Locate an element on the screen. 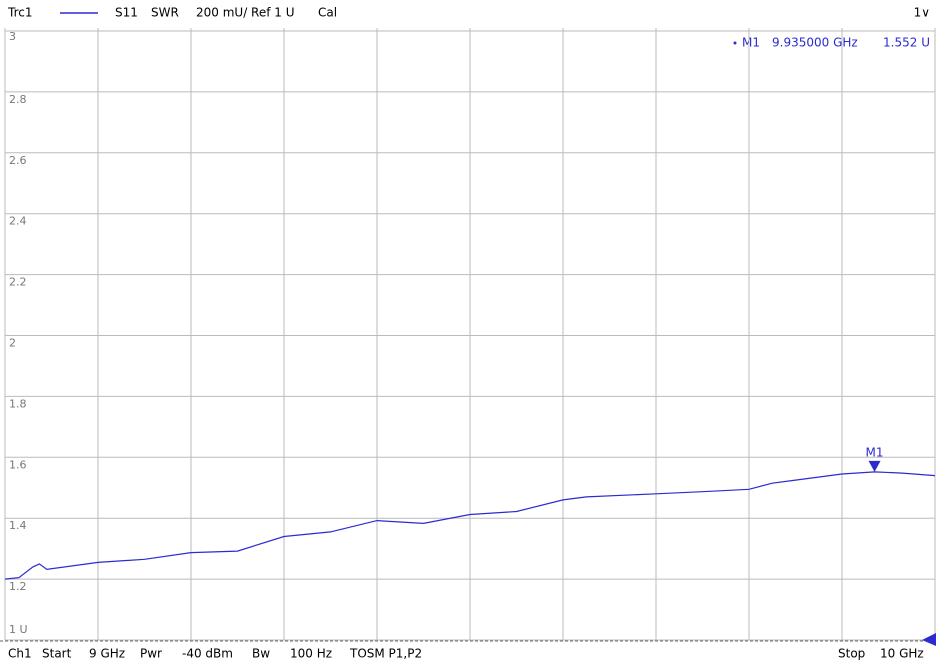  marker-name: M1 is located at coordinates (751, 43).